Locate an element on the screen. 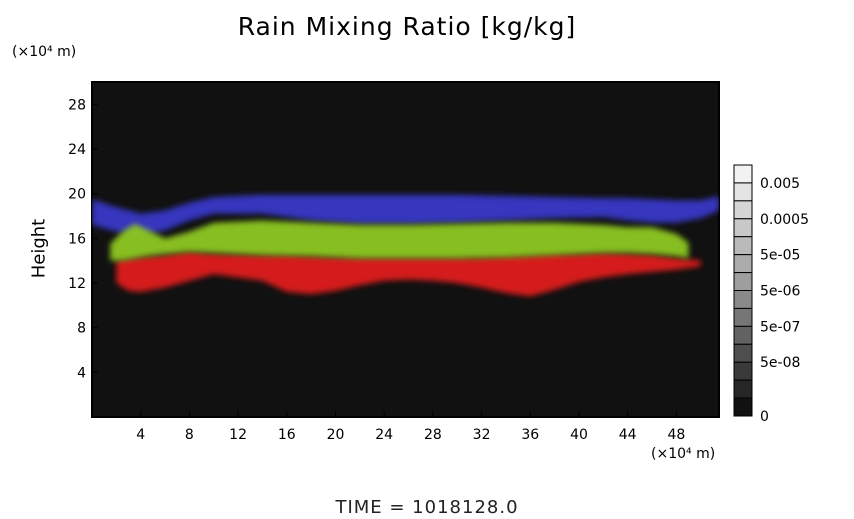  colorbar-label: 0.005 is located at coordinates (780, 184).